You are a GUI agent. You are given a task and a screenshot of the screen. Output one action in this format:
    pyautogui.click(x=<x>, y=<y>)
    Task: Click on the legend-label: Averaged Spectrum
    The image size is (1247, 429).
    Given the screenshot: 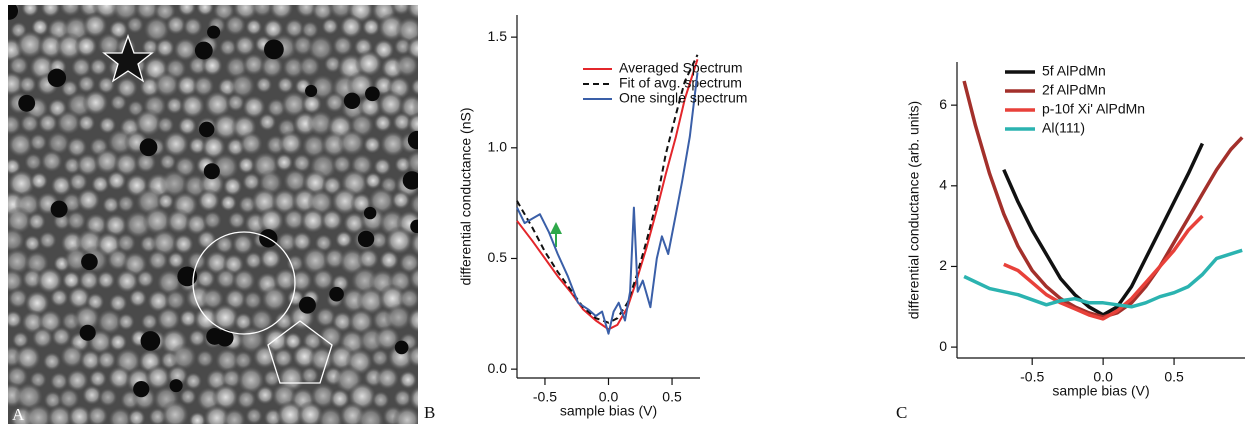 What is the action you would take?
    pyautogui.click(x=680, y=68)
    